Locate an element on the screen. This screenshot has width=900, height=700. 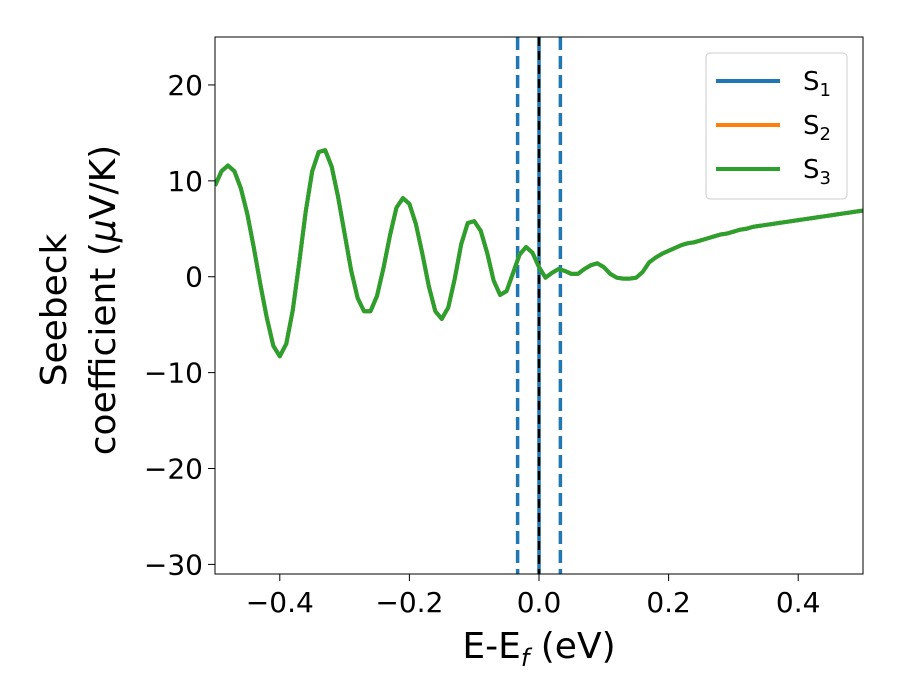
y-axis-label-unit: V/K) is located at coordinates (103, 182).